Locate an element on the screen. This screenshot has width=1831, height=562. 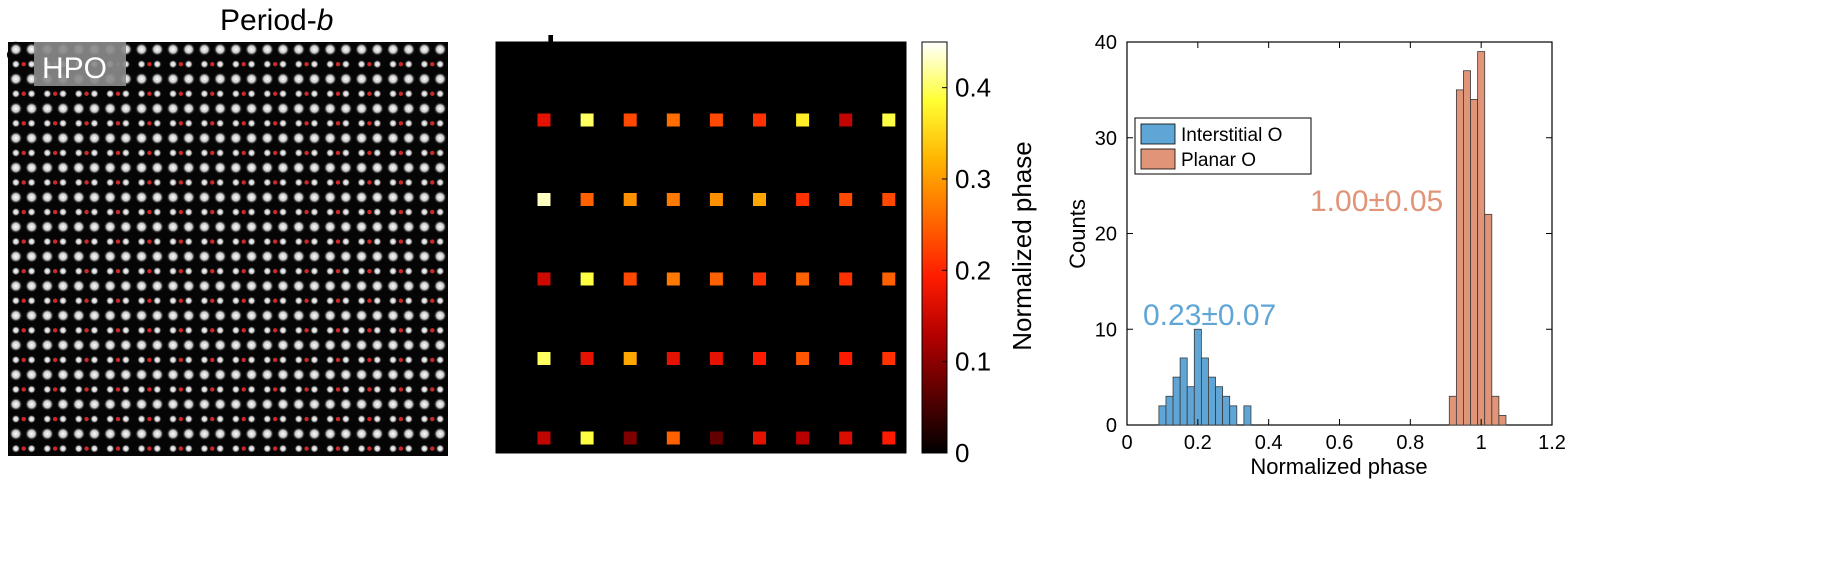
colorbar-tick-label: 0 is located at coordinates (962, 453).